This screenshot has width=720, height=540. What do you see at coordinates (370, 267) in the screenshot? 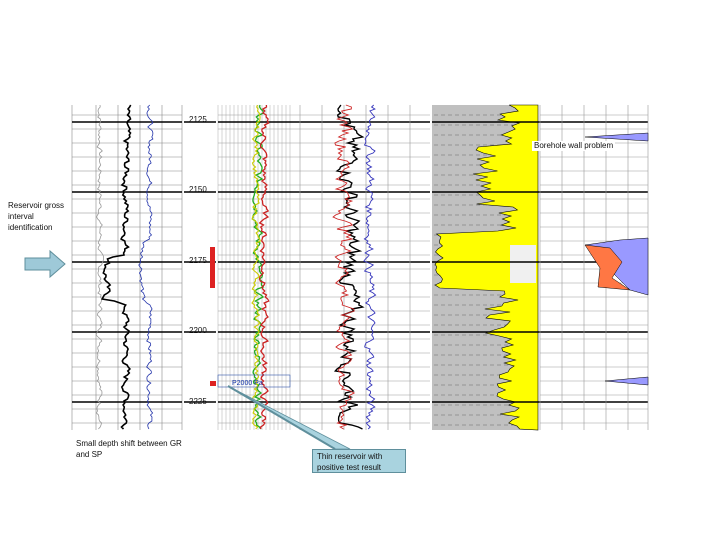
I see `density-blue` at bounding box center [370, 267].